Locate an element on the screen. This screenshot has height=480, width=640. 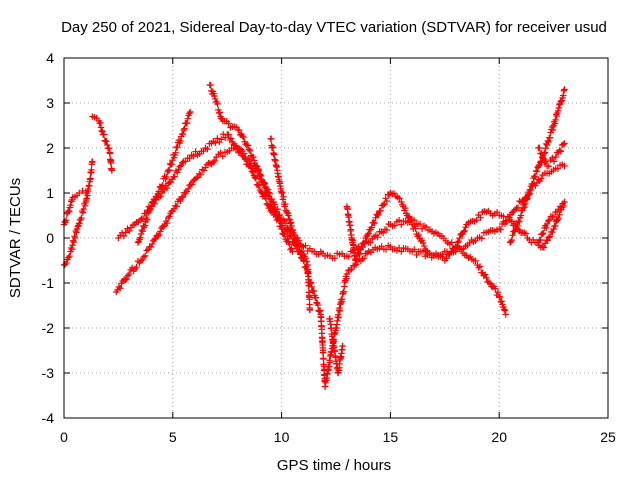
x-tick-label: 10 is located at coordinates (282, 437).